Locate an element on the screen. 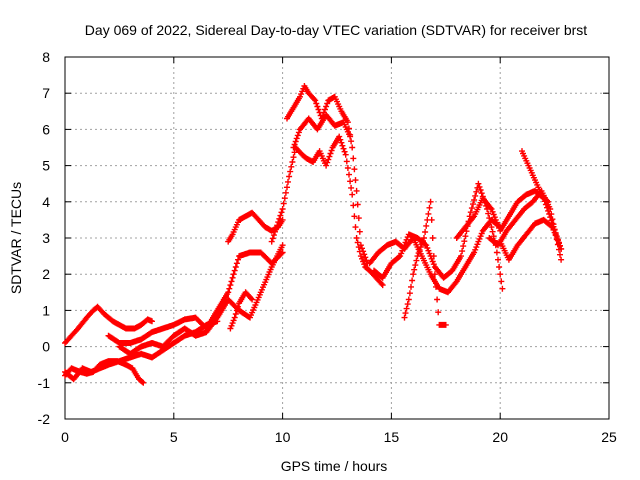 This screenshot has width=640, height=480. y-tick-labels: -2 -1 0 1 2 3 4 5 6 7 8 is located at coordinates (44, 238).